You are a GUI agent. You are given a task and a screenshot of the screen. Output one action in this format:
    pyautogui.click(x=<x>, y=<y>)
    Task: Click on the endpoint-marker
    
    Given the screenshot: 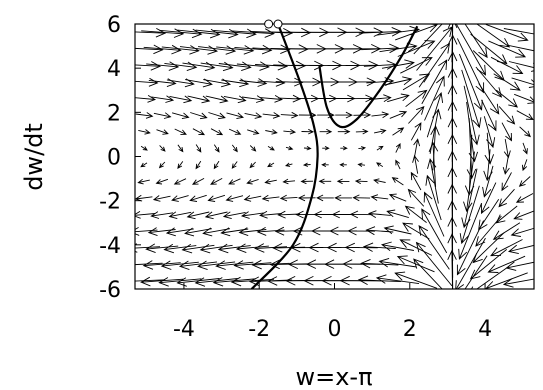 What is the action you would take?
    pyautogui.click(x=269, y=24)
    